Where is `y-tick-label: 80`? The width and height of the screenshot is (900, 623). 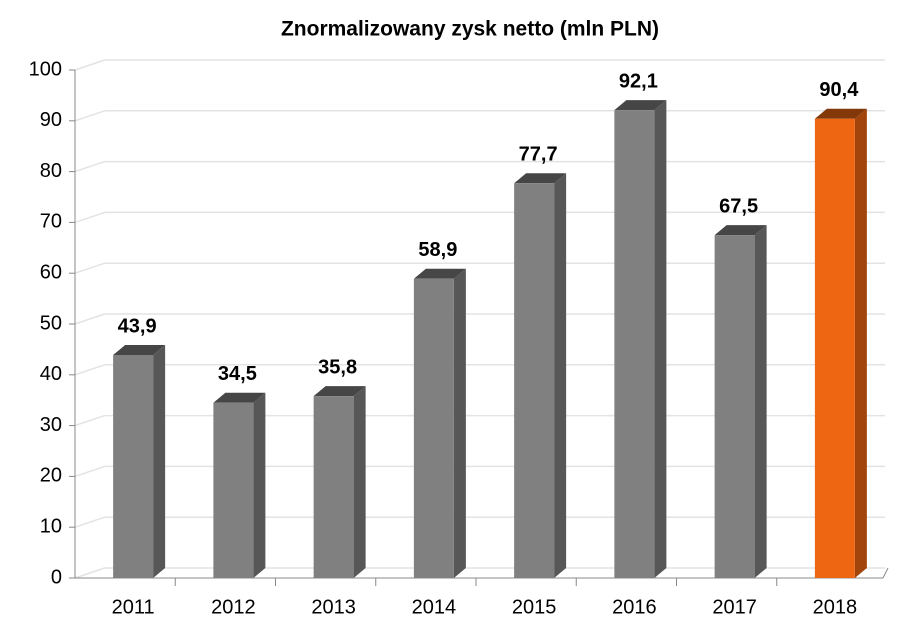
y-tick-label: 80 is located at coordinates (51, 171).